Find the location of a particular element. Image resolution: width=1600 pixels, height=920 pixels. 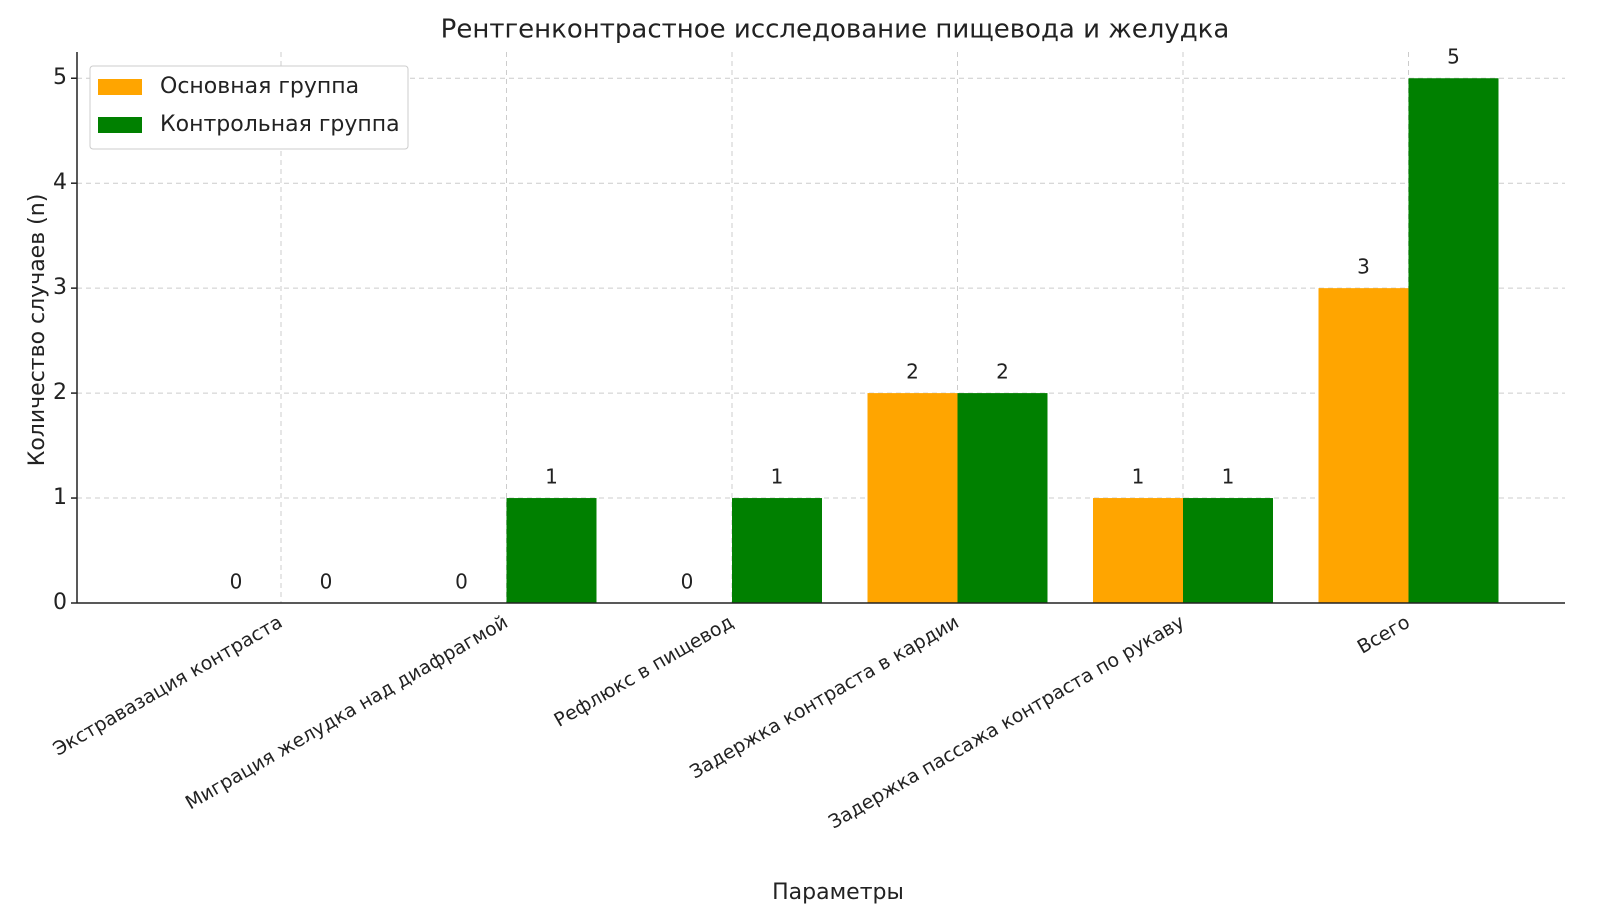

x-axis-label: Параметры is located at coordinates (838, 892).